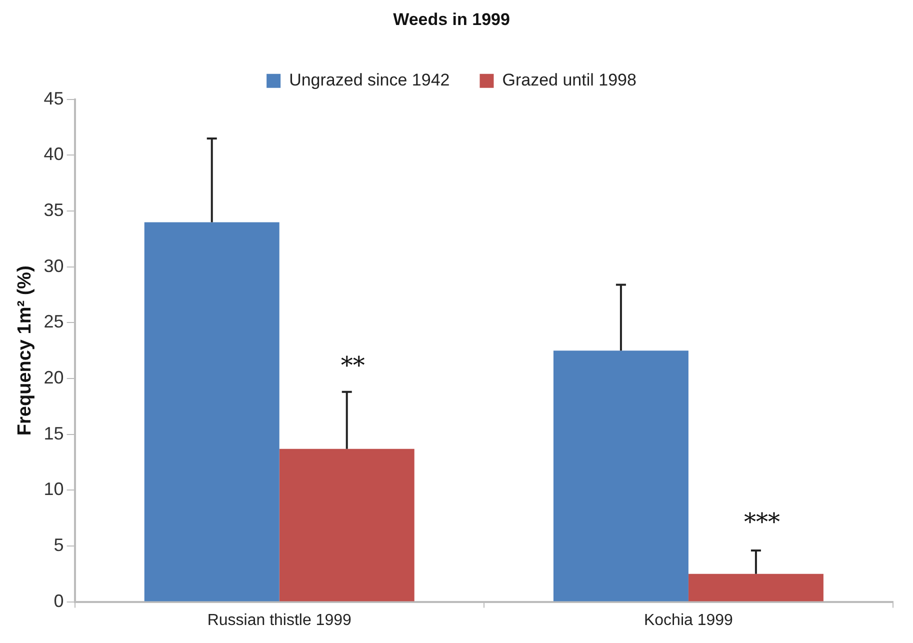  Describe the element at coordinates (54, 322) in the screenshot. I see `y-tick-label: 25` at that location.